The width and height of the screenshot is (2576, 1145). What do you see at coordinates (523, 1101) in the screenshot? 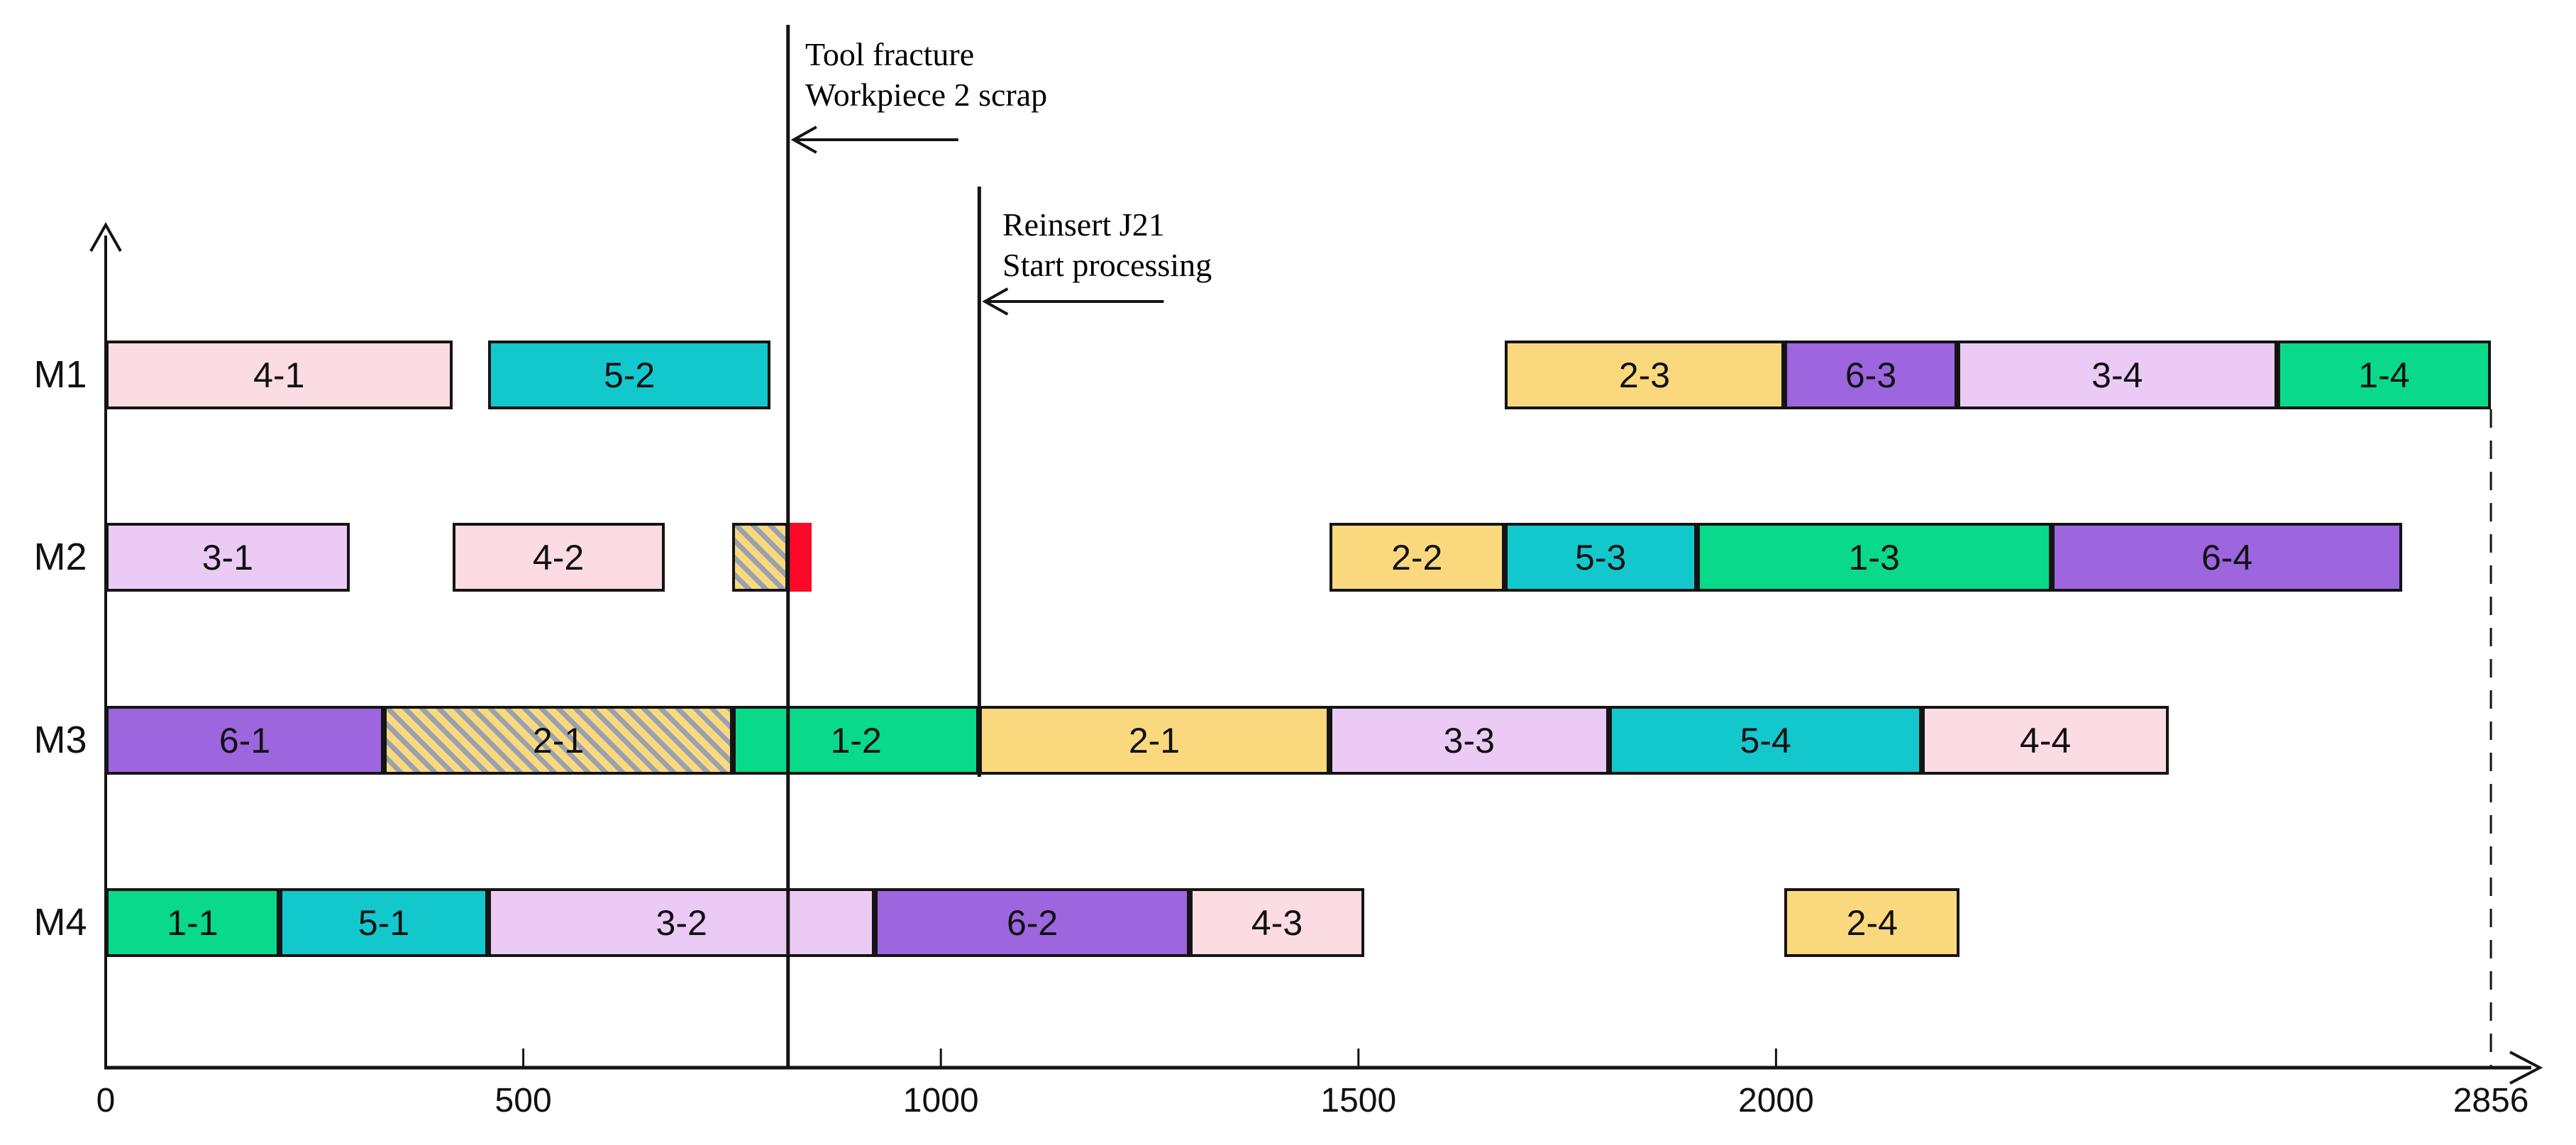
I see `x-tick-label: 500` at bounding box center [523, 1101].